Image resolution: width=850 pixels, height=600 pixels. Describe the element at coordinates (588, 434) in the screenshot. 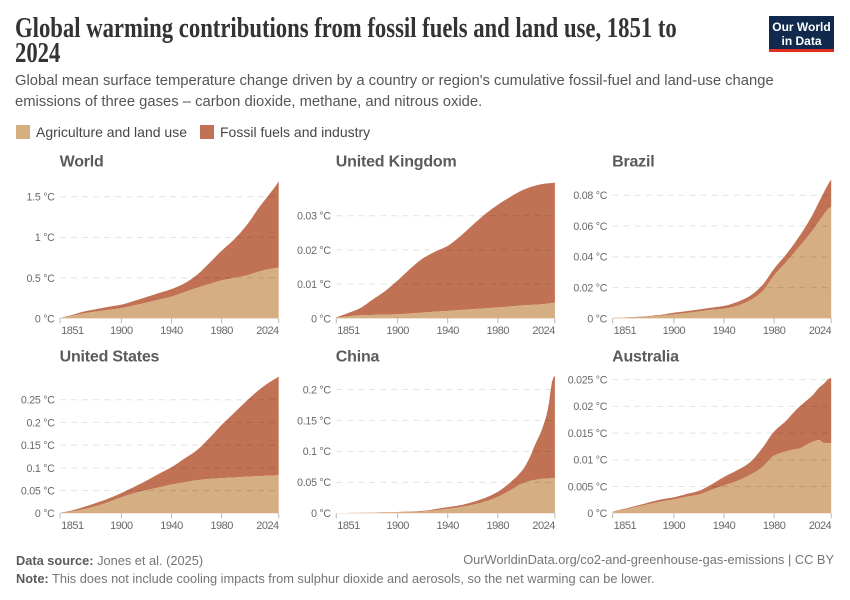

I see `svg-text: 0.015 °C` at that location.